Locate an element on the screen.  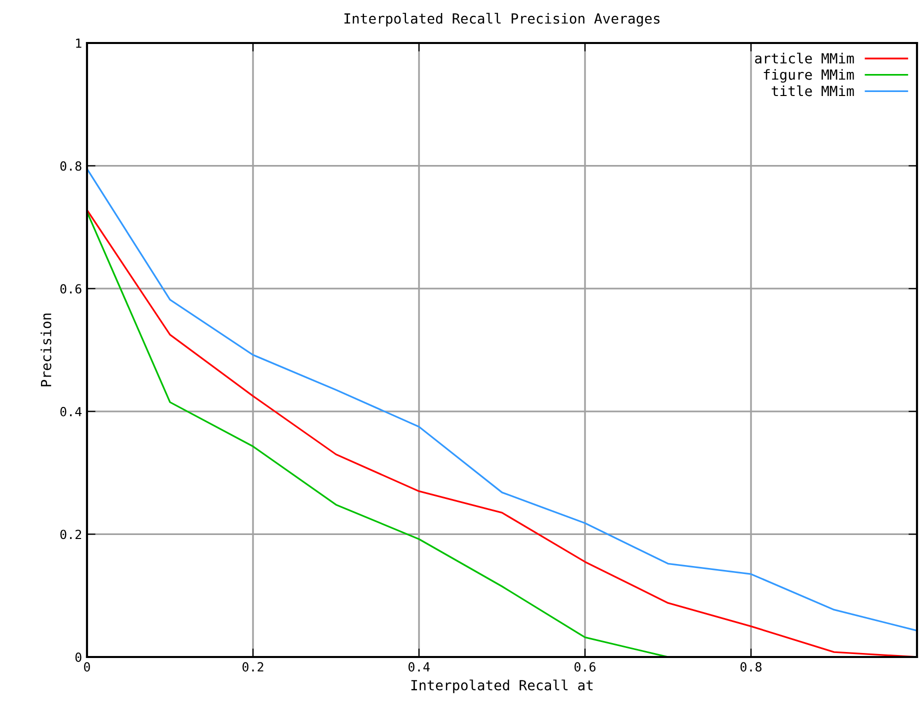
x-tick-label: 0 is located at coordinates (87, 667).